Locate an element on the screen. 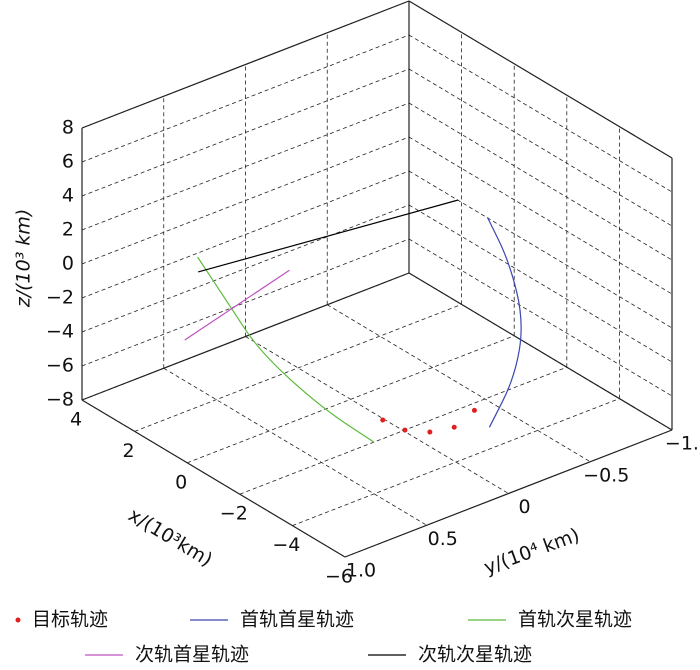 The image size is (700, 670). legend-label: 首轨次星轨迹 is located at coordinates (575, 620).